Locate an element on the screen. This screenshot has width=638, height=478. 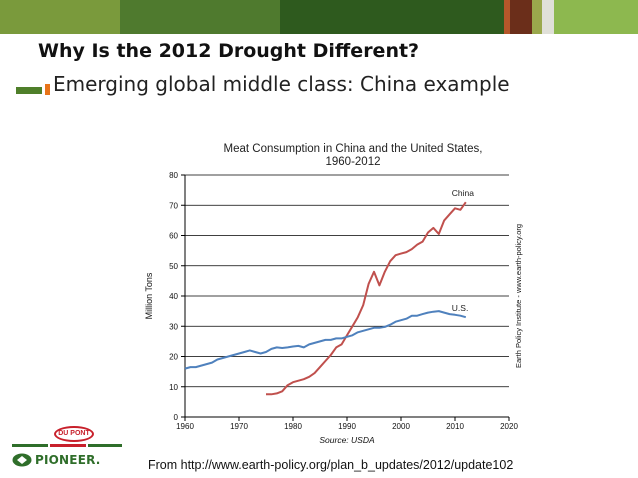
series-line-us is located at coordinates (325, 340).